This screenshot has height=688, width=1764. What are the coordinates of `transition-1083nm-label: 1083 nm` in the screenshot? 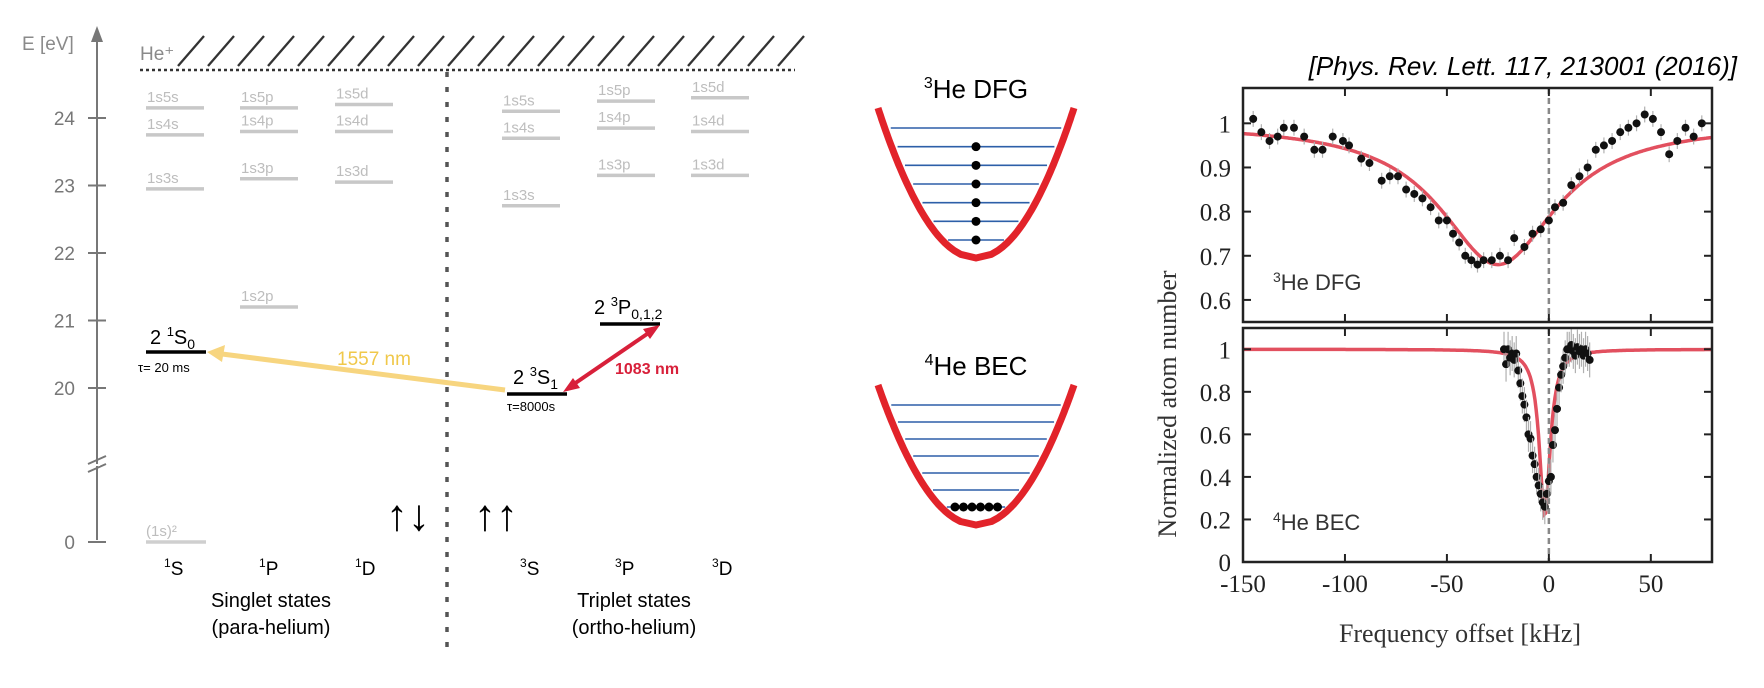 It's located at (647, 369).